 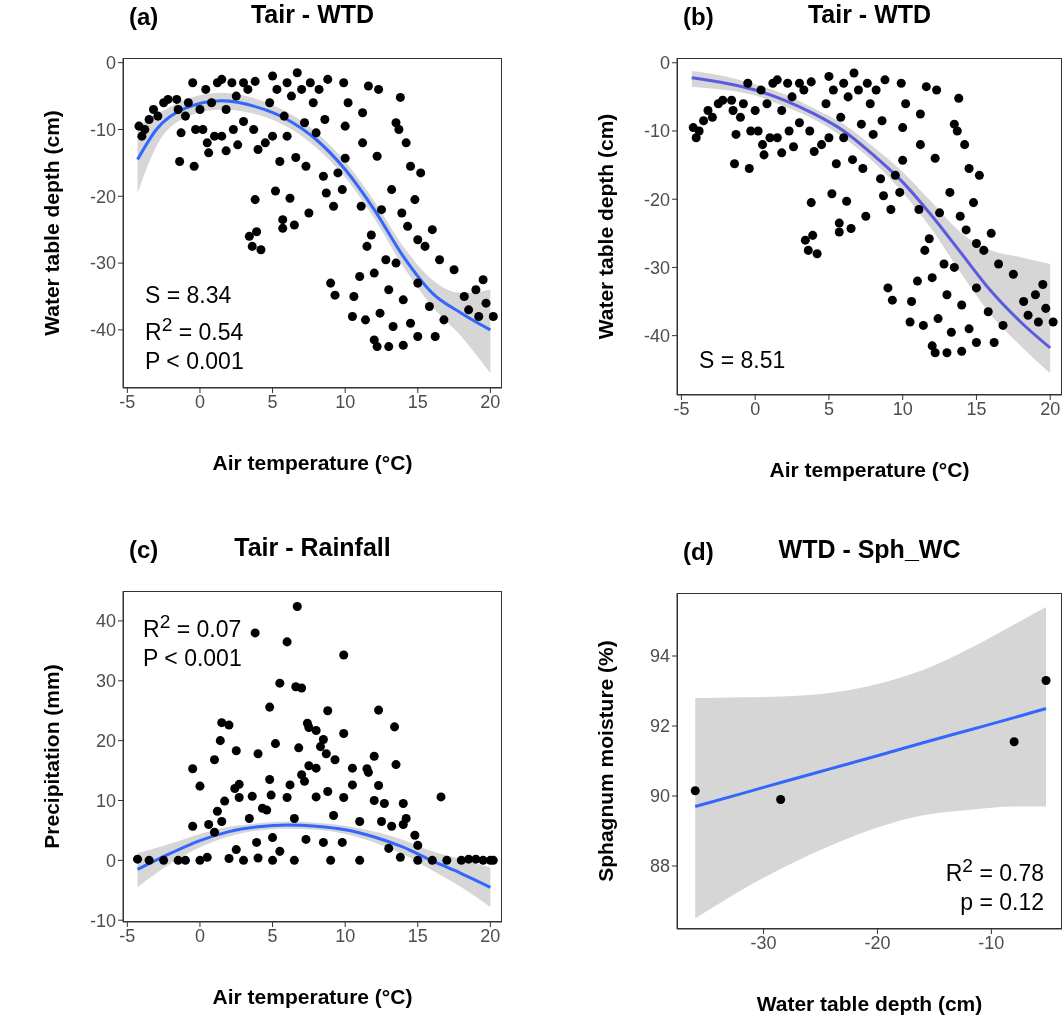 I want to click on y-axis-title: Sphagnum moisture (%), so click(x=606, y=761).